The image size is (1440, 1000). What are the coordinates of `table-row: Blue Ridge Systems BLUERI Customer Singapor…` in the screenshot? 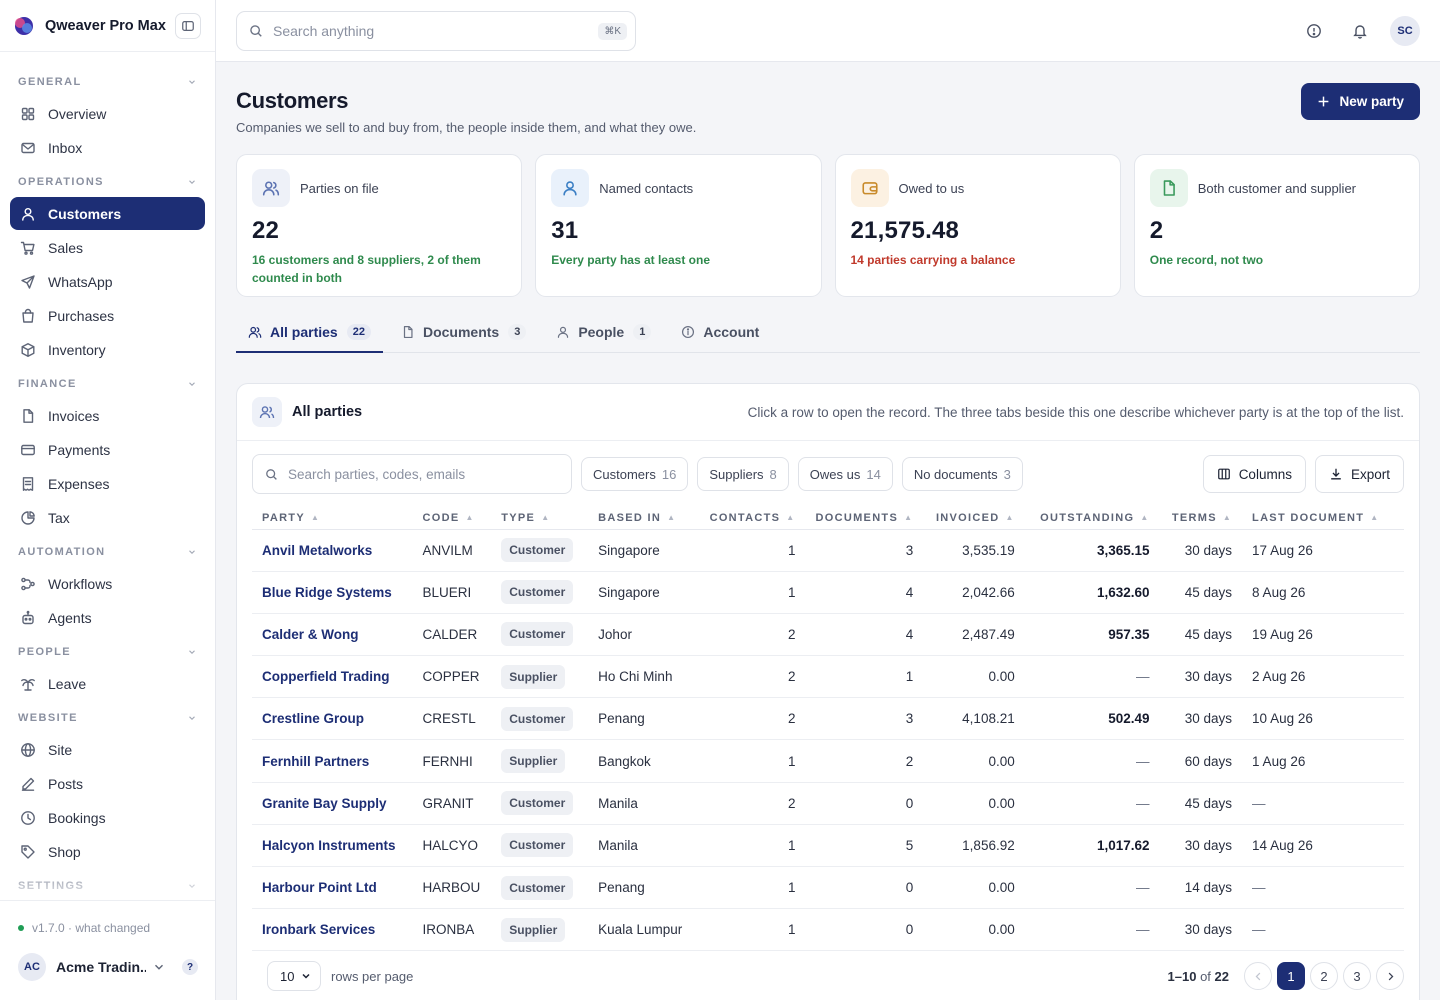 It's located at (828, 592).